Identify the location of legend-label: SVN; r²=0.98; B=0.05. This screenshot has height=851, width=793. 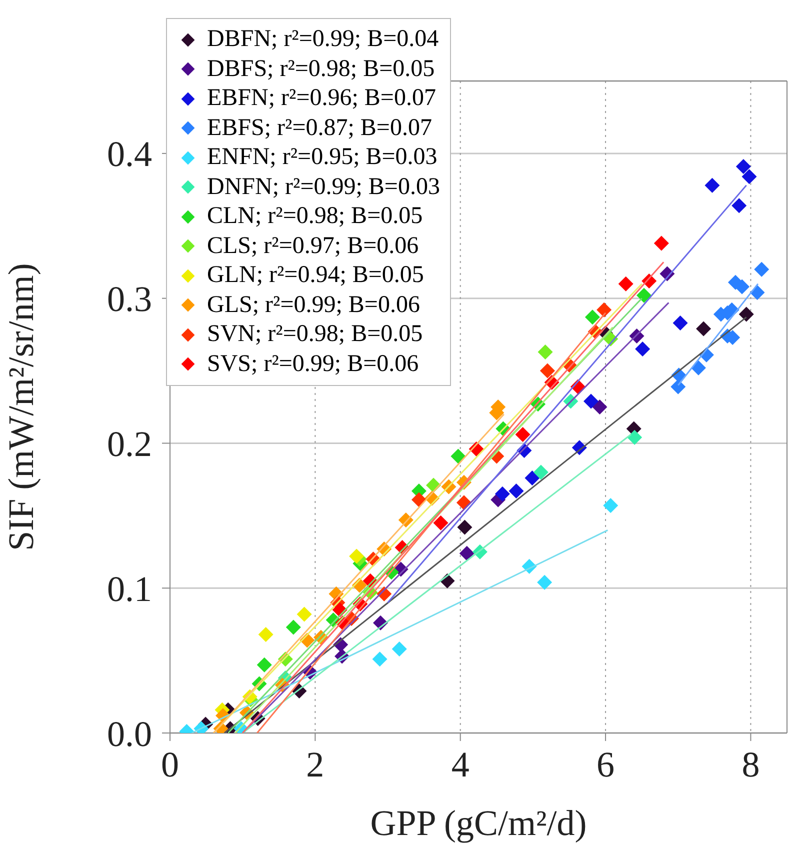
(315, 334).